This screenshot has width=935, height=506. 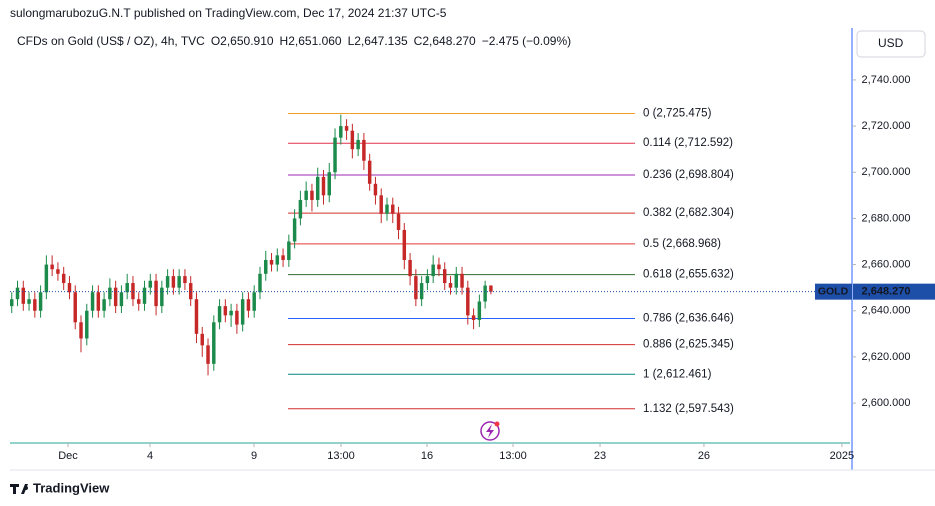 What do you see at coordinates (688, 409) in the screenshot?
I see `fib-label: 1.132 (2,597.543)` at bounding box center [688, 409].